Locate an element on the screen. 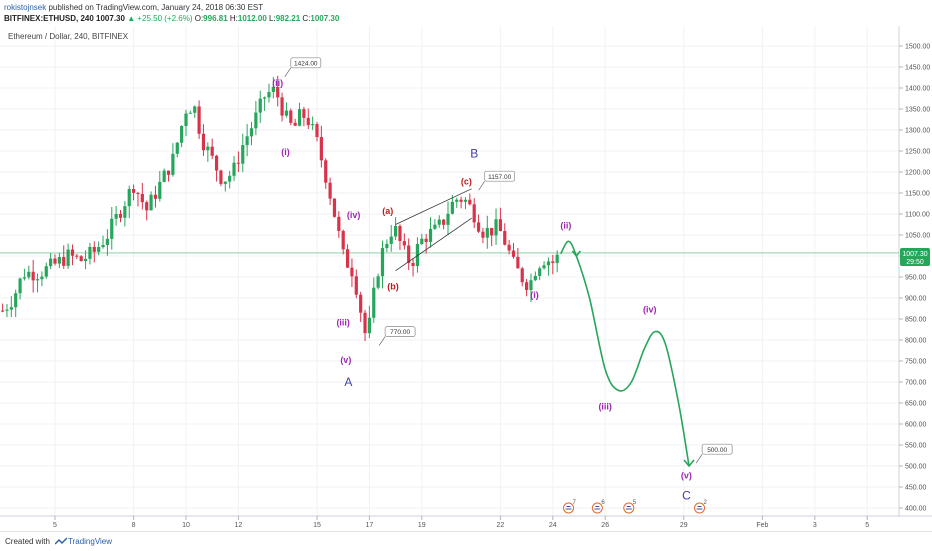 The image size is (932, 551). y-tick-label: 950.00 is located at coordinates (916, 278).